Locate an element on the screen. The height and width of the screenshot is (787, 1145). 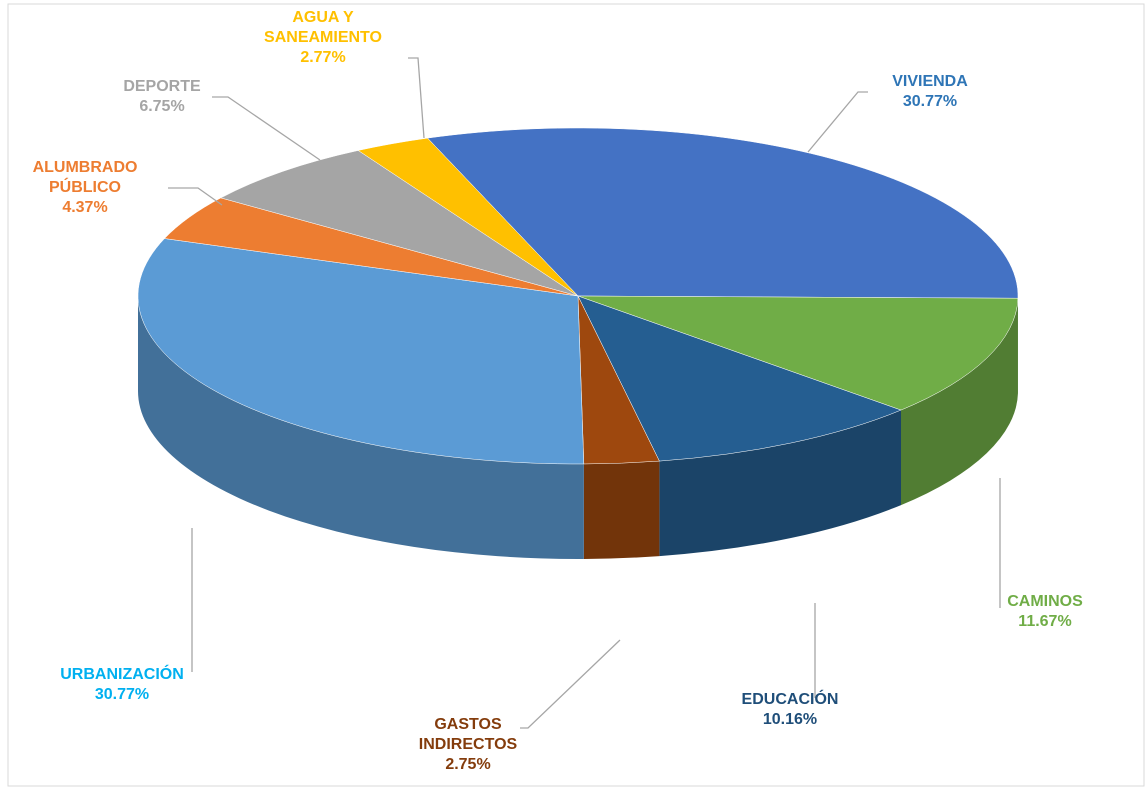
slice-label: GASTOS INDIRECTOS 2.75% is located at coordinates (468, 745).